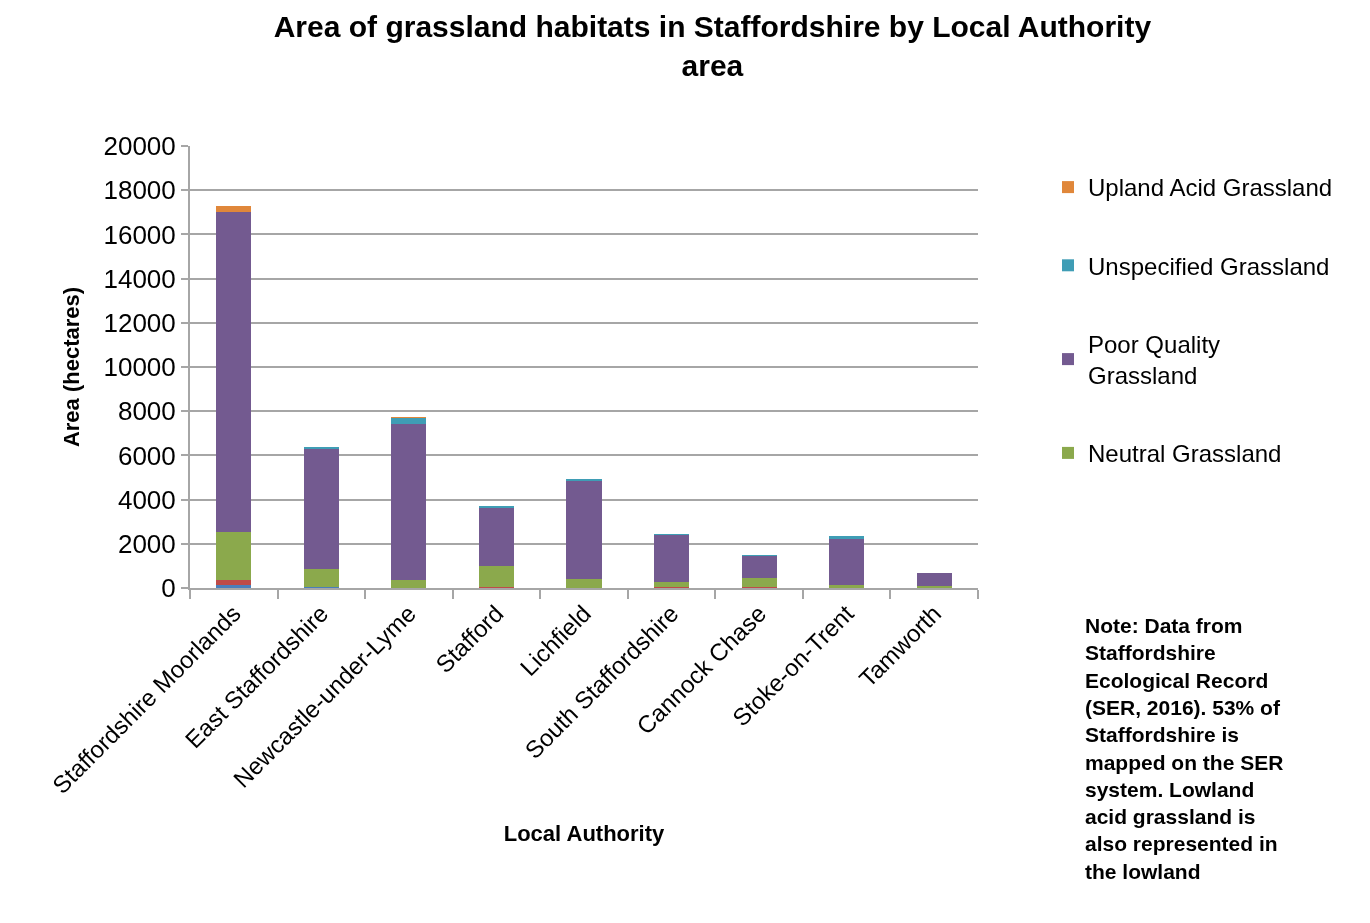  Describe the element at coordinates (146, 499) in the screenshot. I see `y-tick-label: 4000` at that location.